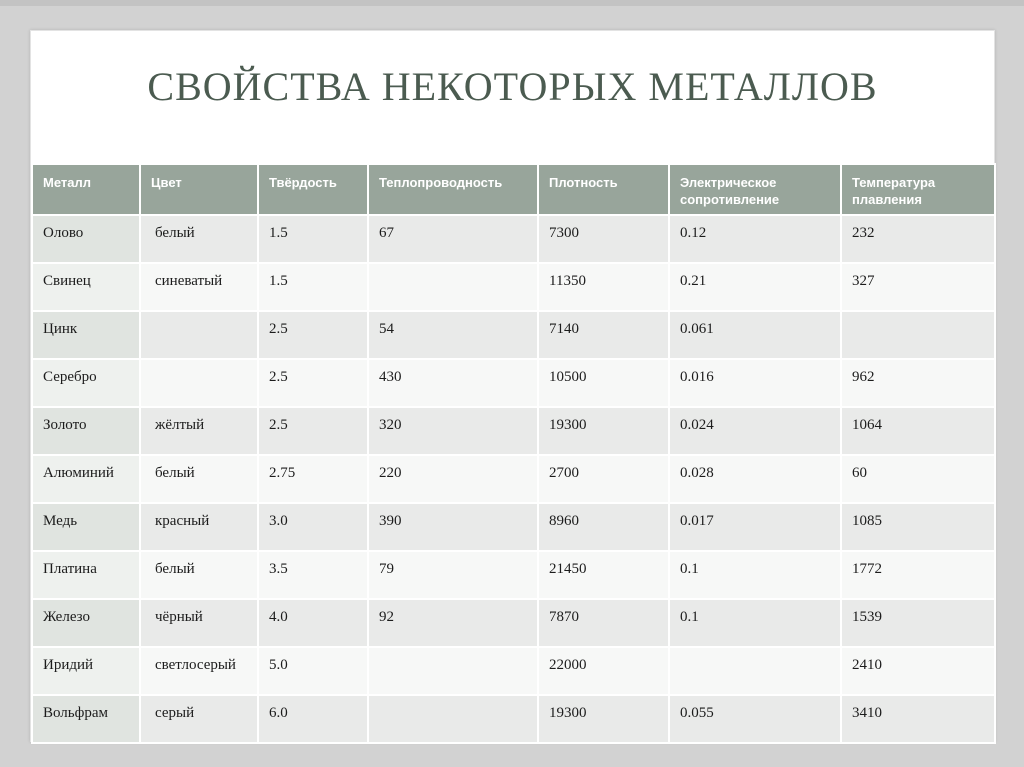 The height and width of the screenshot is (767, 1024). What do you see at coordinates (86, 383) in the screenshot?
I see `table-cell: Серебро` at bounding box center [86, 383].